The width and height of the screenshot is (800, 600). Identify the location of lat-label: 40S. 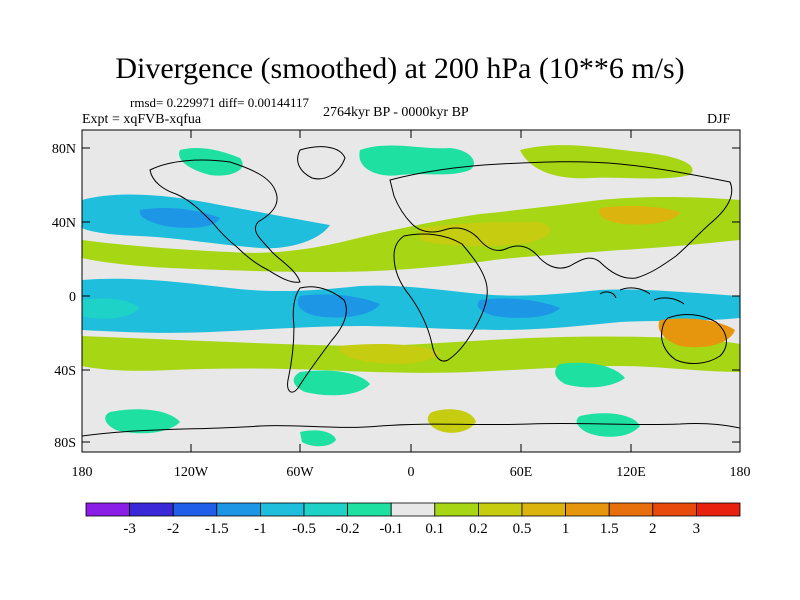
(65, 371).